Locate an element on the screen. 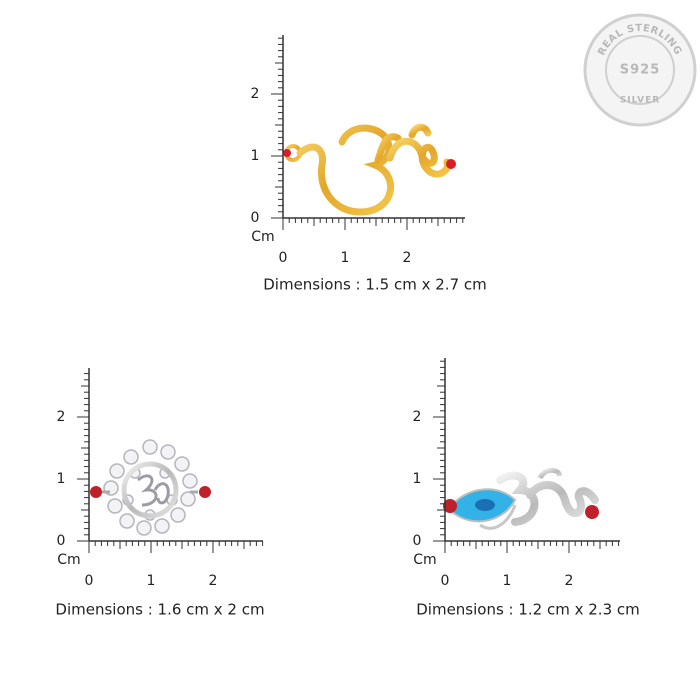 This screenshot has height=700, width=700. gold-om-pendant is located at coordinates (369, 169).